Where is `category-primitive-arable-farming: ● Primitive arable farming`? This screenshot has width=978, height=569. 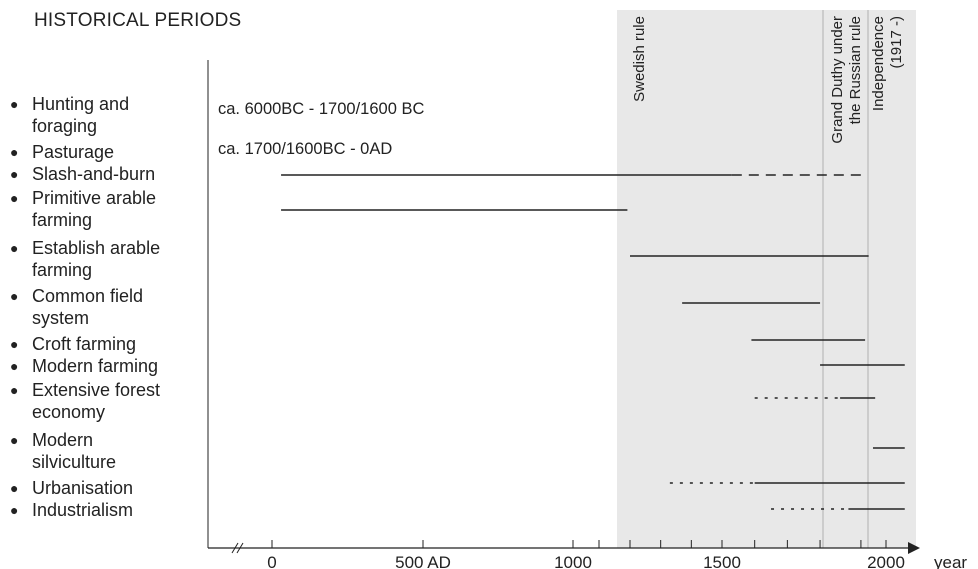 category-primitive-arable-farming: ● Primitive arable farming is located at coordinates (105, 209).